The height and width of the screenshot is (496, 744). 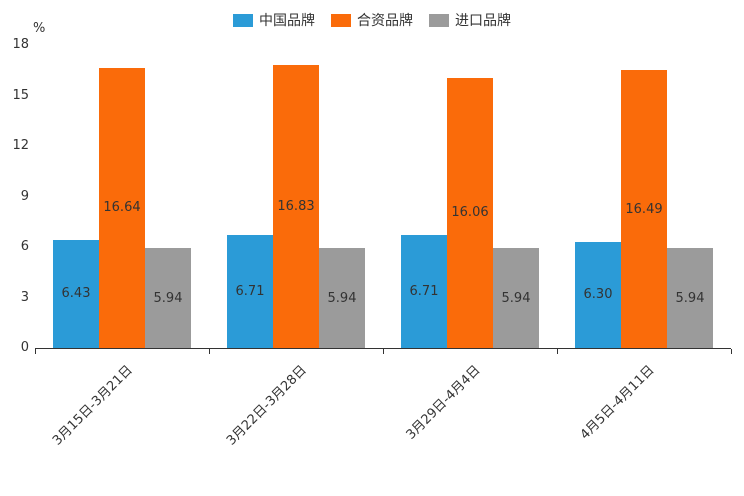 What do you see at coordinates (243, 20) in the screenshot?
I see `legend-swatch-china-brands` at bounding box center [243, 20].